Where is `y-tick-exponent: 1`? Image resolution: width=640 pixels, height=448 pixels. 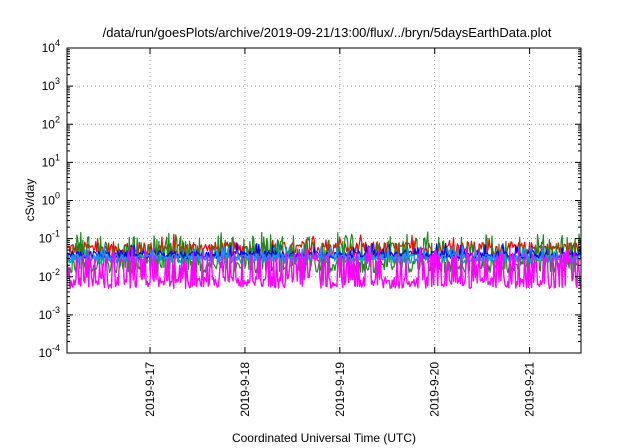 y-tick-exponent: 1 is located at coordinates (57, 157).